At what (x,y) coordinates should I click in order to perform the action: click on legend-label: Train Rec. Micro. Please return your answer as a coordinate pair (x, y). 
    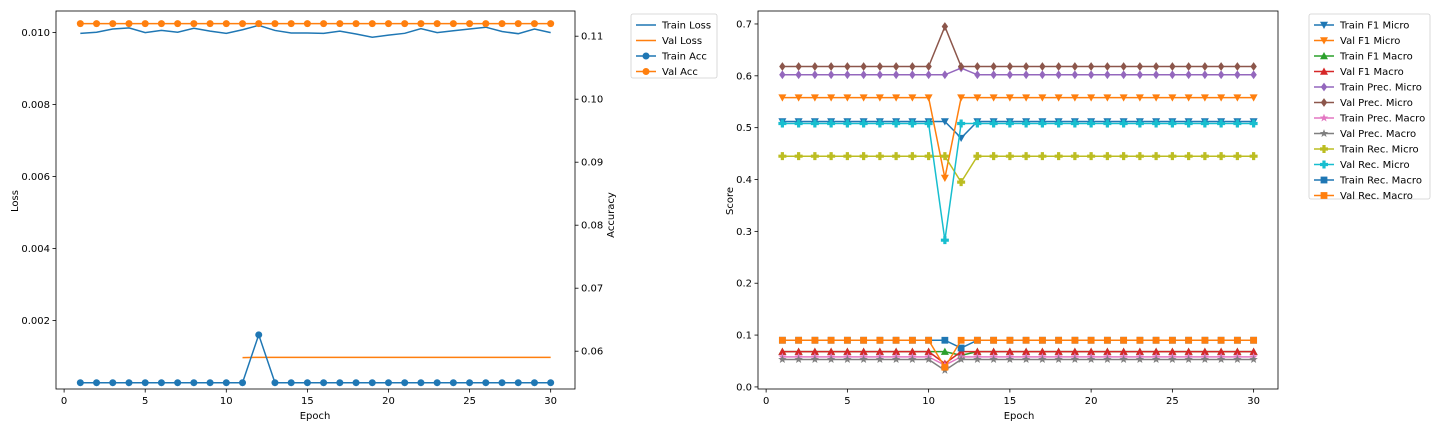
    Looking at the image, I should click on (1379, 150).